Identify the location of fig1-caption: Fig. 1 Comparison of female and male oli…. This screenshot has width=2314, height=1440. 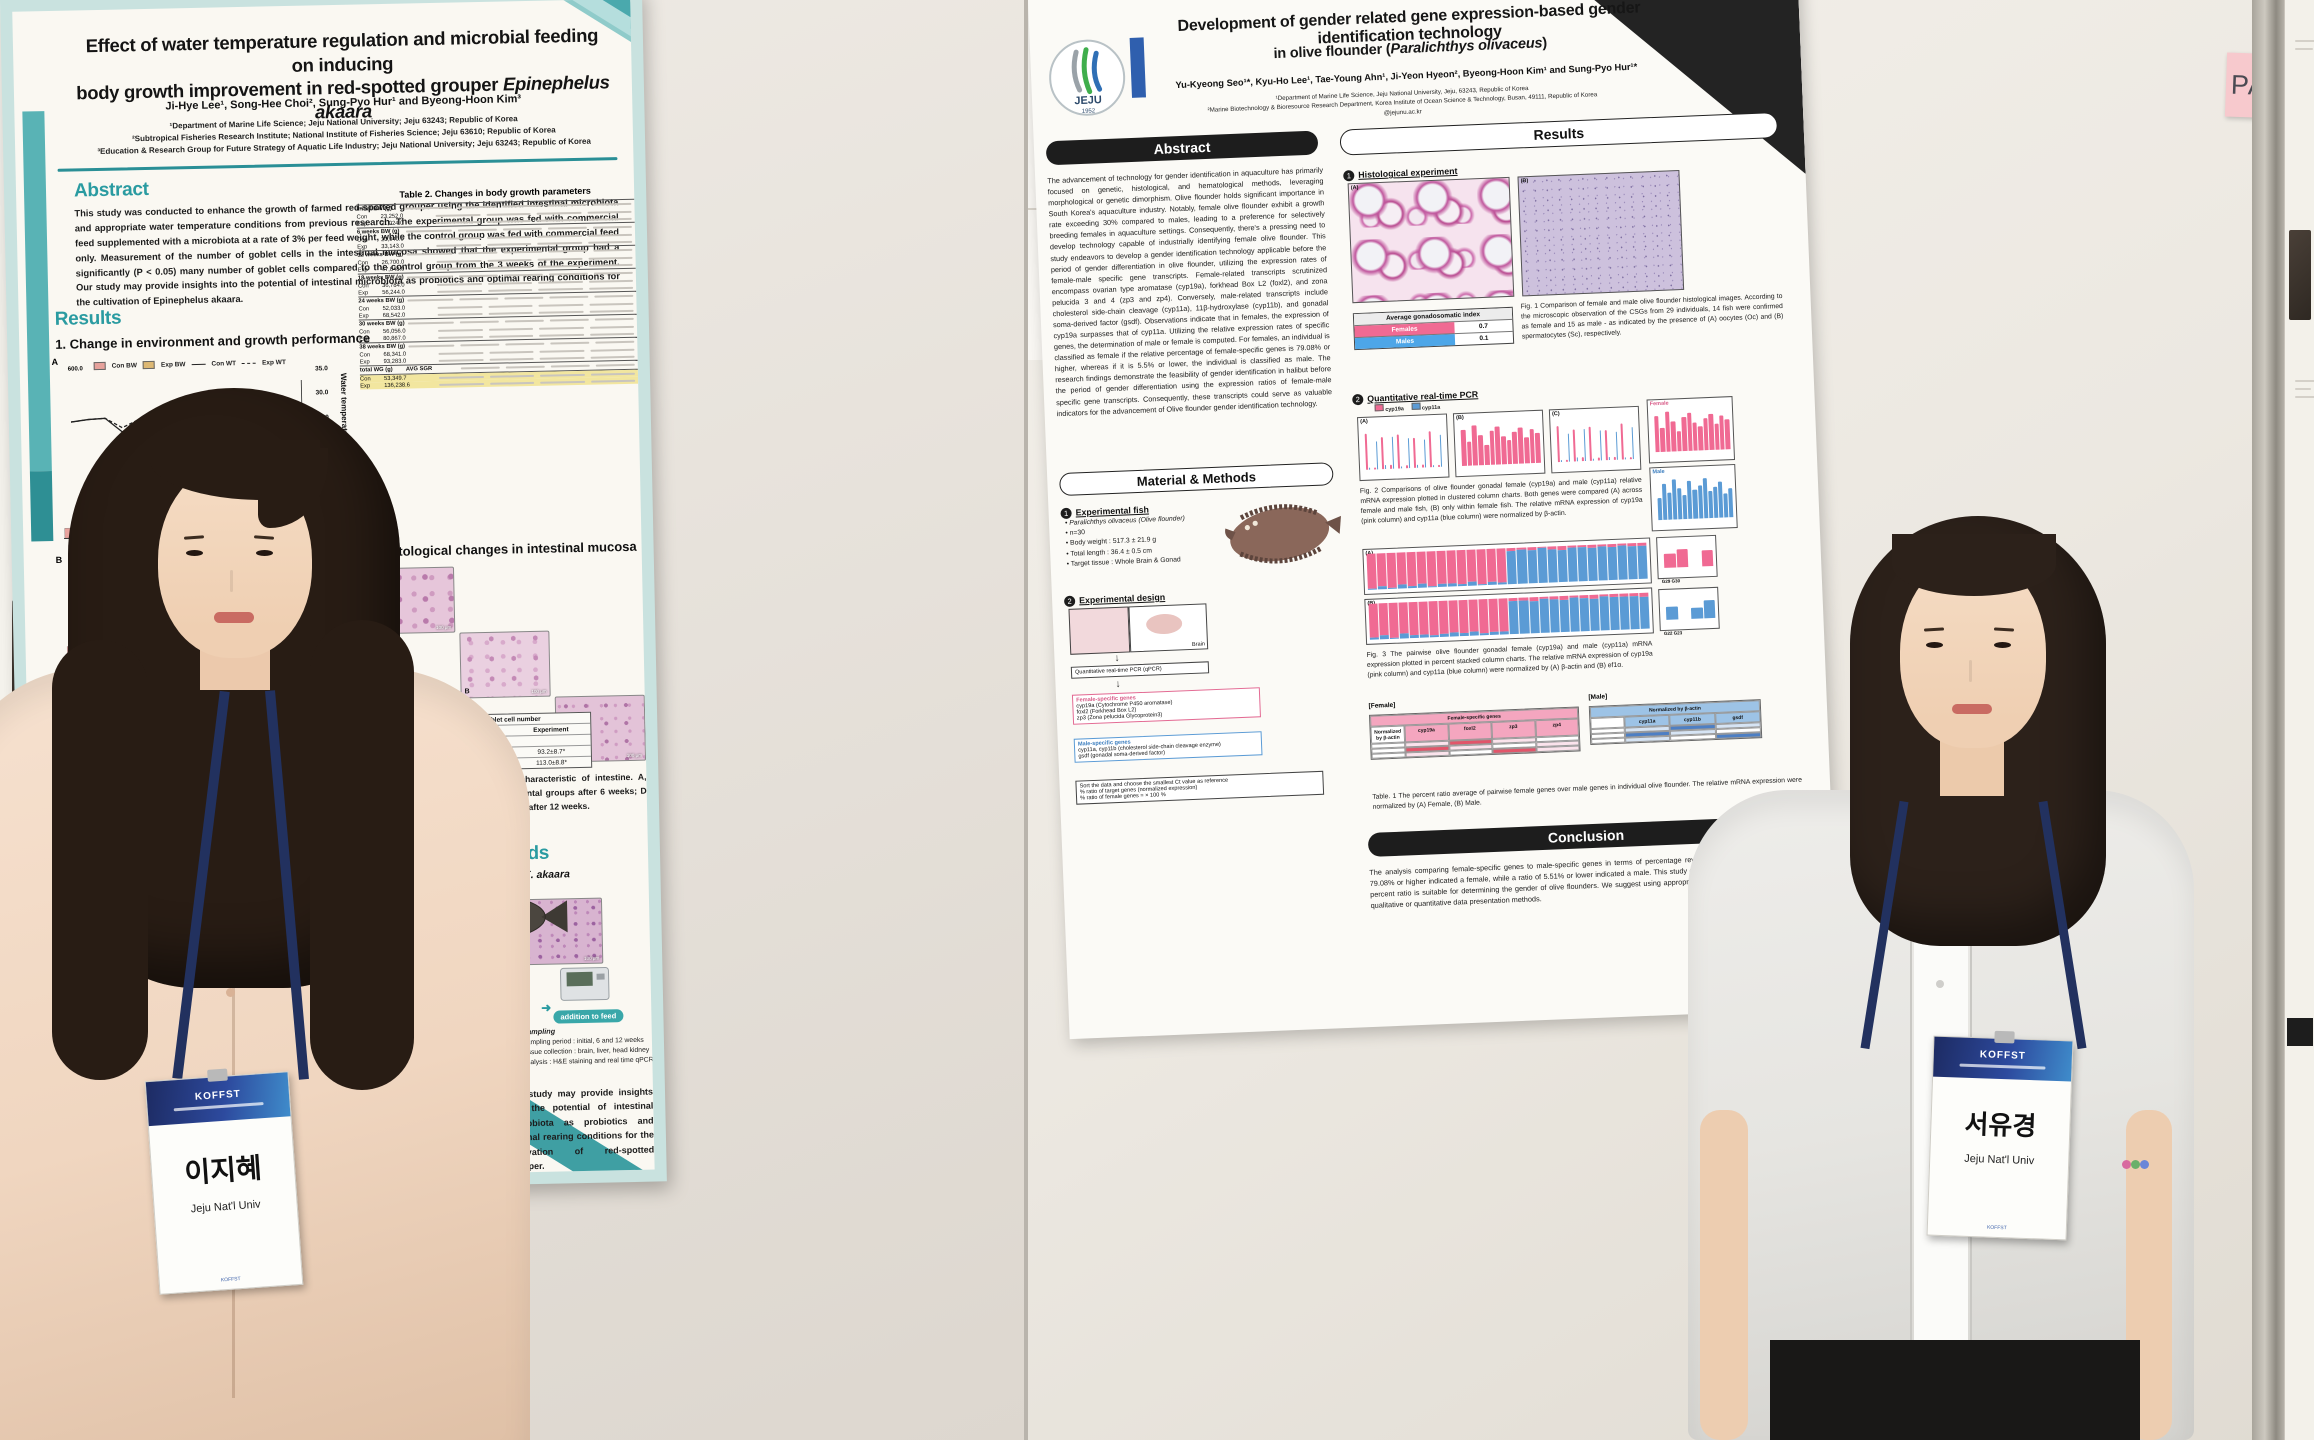
(1652, 316).